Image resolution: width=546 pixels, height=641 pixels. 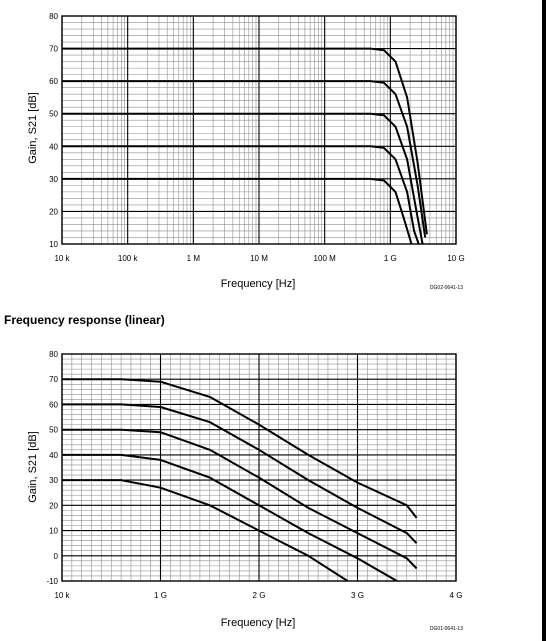 I want to click on page-edge-rule, so click(x=544, y=320).